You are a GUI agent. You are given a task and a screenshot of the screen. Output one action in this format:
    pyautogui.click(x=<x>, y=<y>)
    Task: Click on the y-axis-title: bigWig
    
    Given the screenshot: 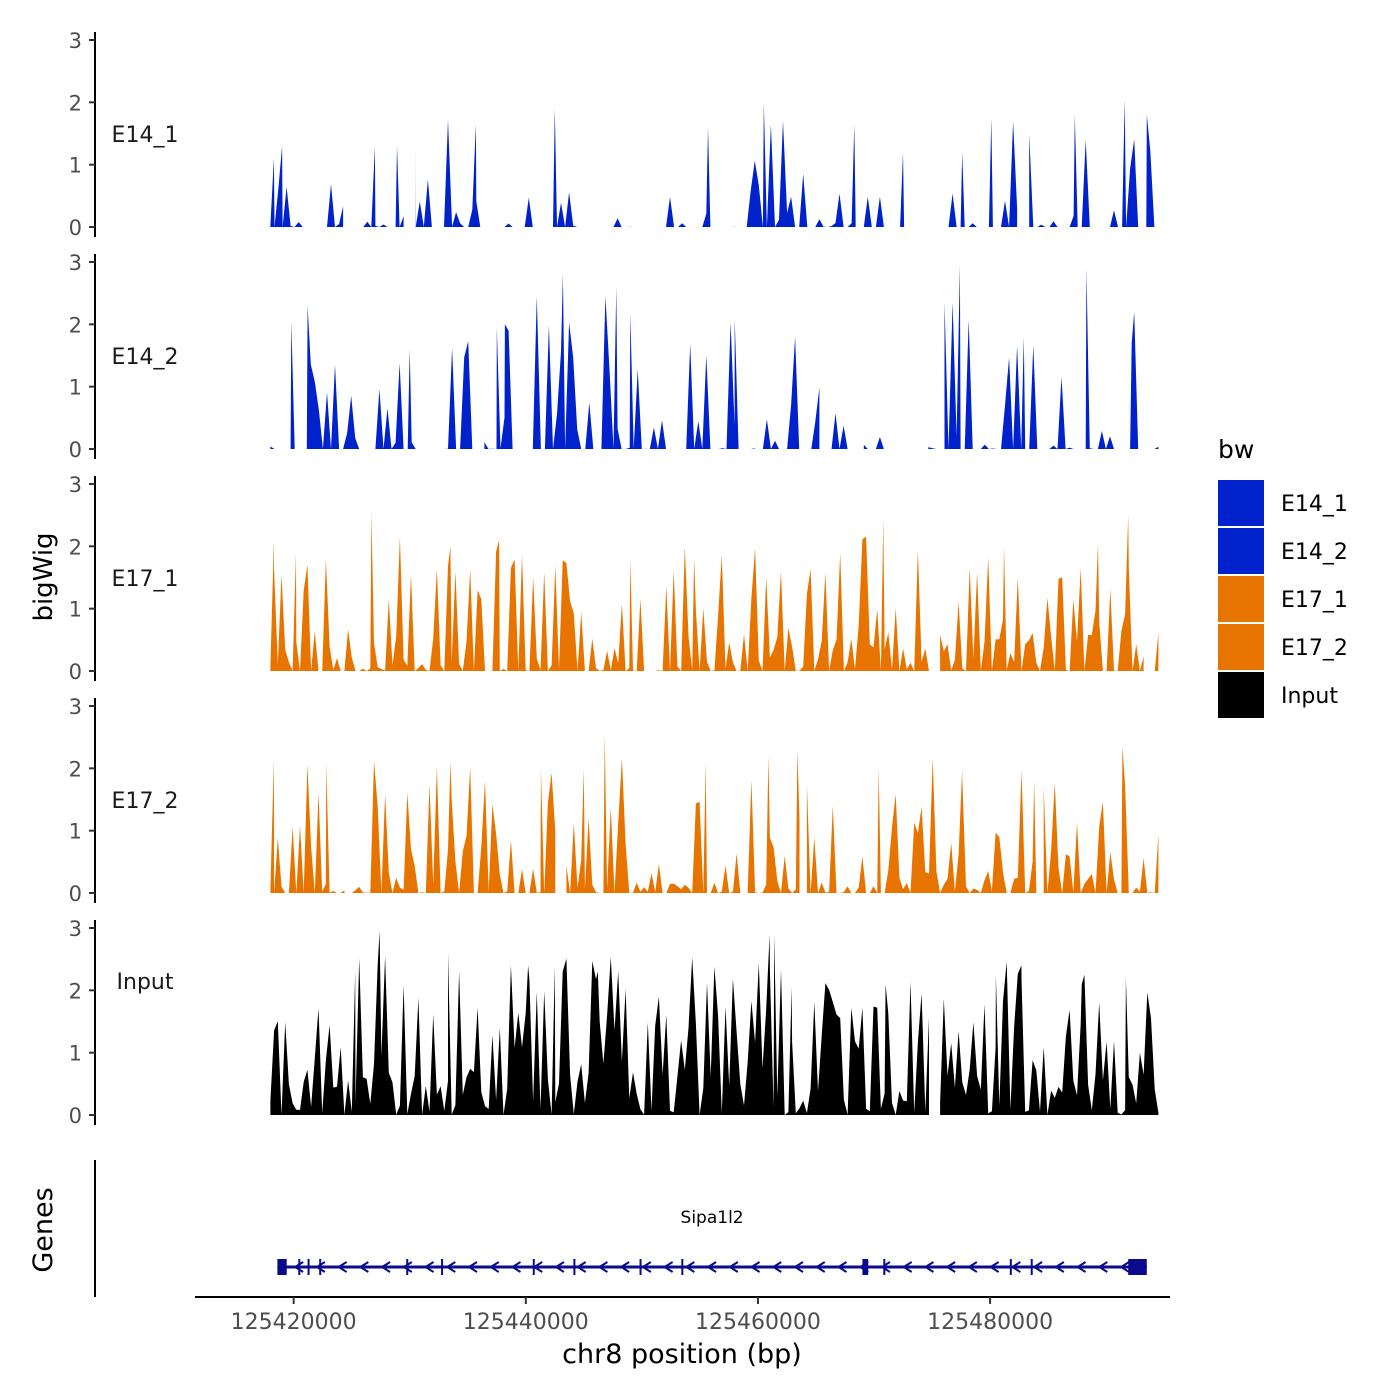 What is the action you would take?
    pyautogui.click(x=44, y=576)
    